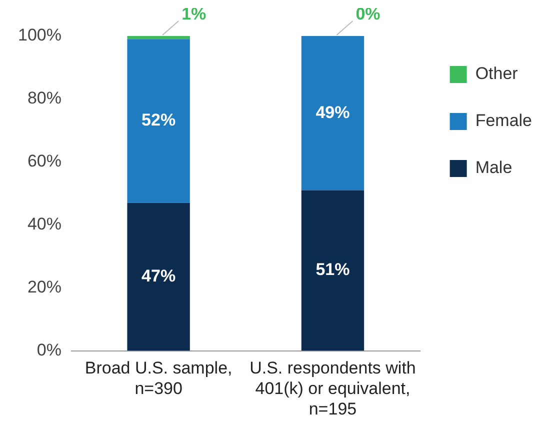 The width and height of the screenshot is (558, 436). I want to click on y-tick-label: 0%, so click(49, 350).